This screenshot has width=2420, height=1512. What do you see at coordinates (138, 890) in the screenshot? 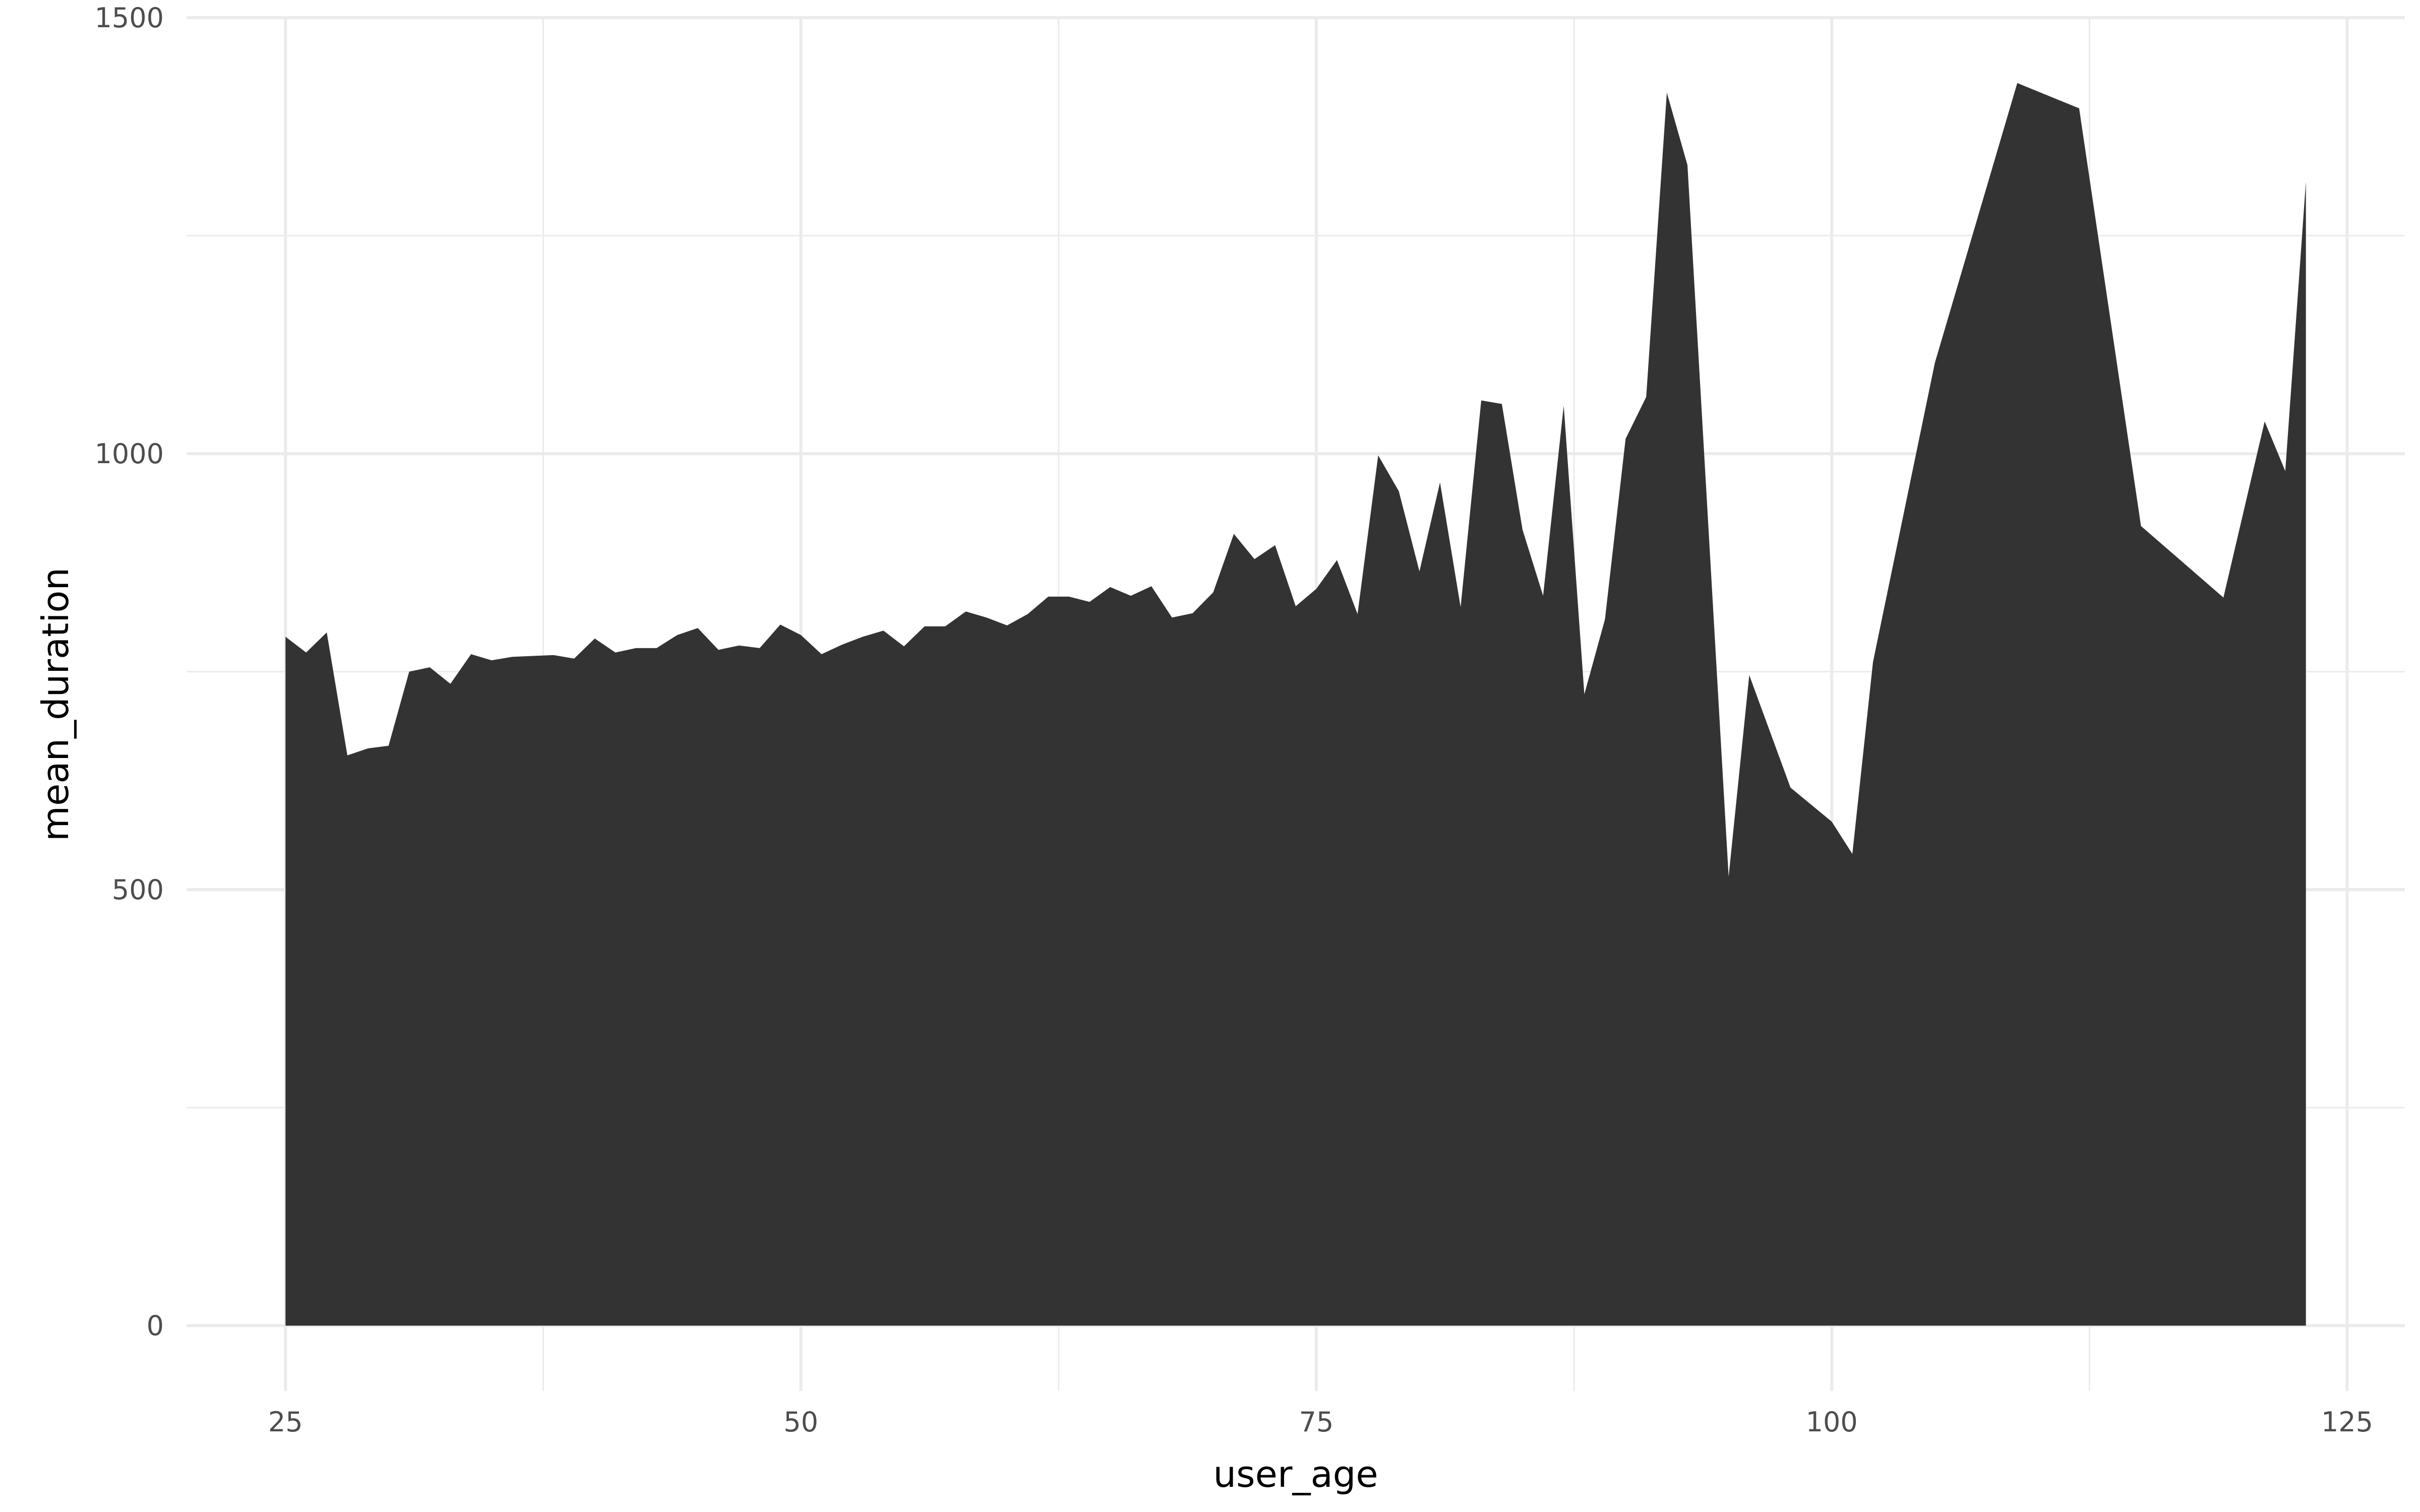
I see `y-tick-label: 500` at bounding box center [138, 890].